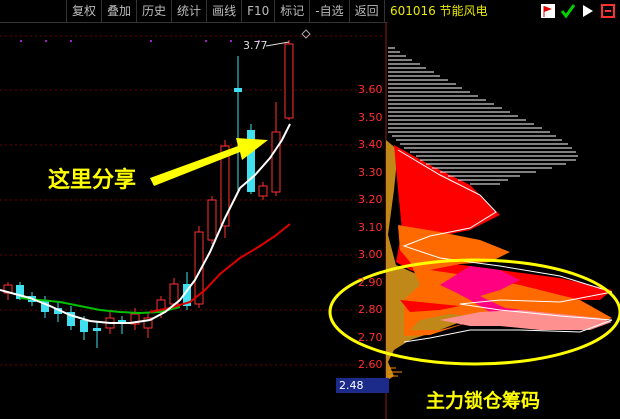 Image resolution: width=620 pixels, height=419 pixels. What do you see at coordinates (608, 11) in the screenshot?
I see `expand-icon` at bounding box center [608, 11].